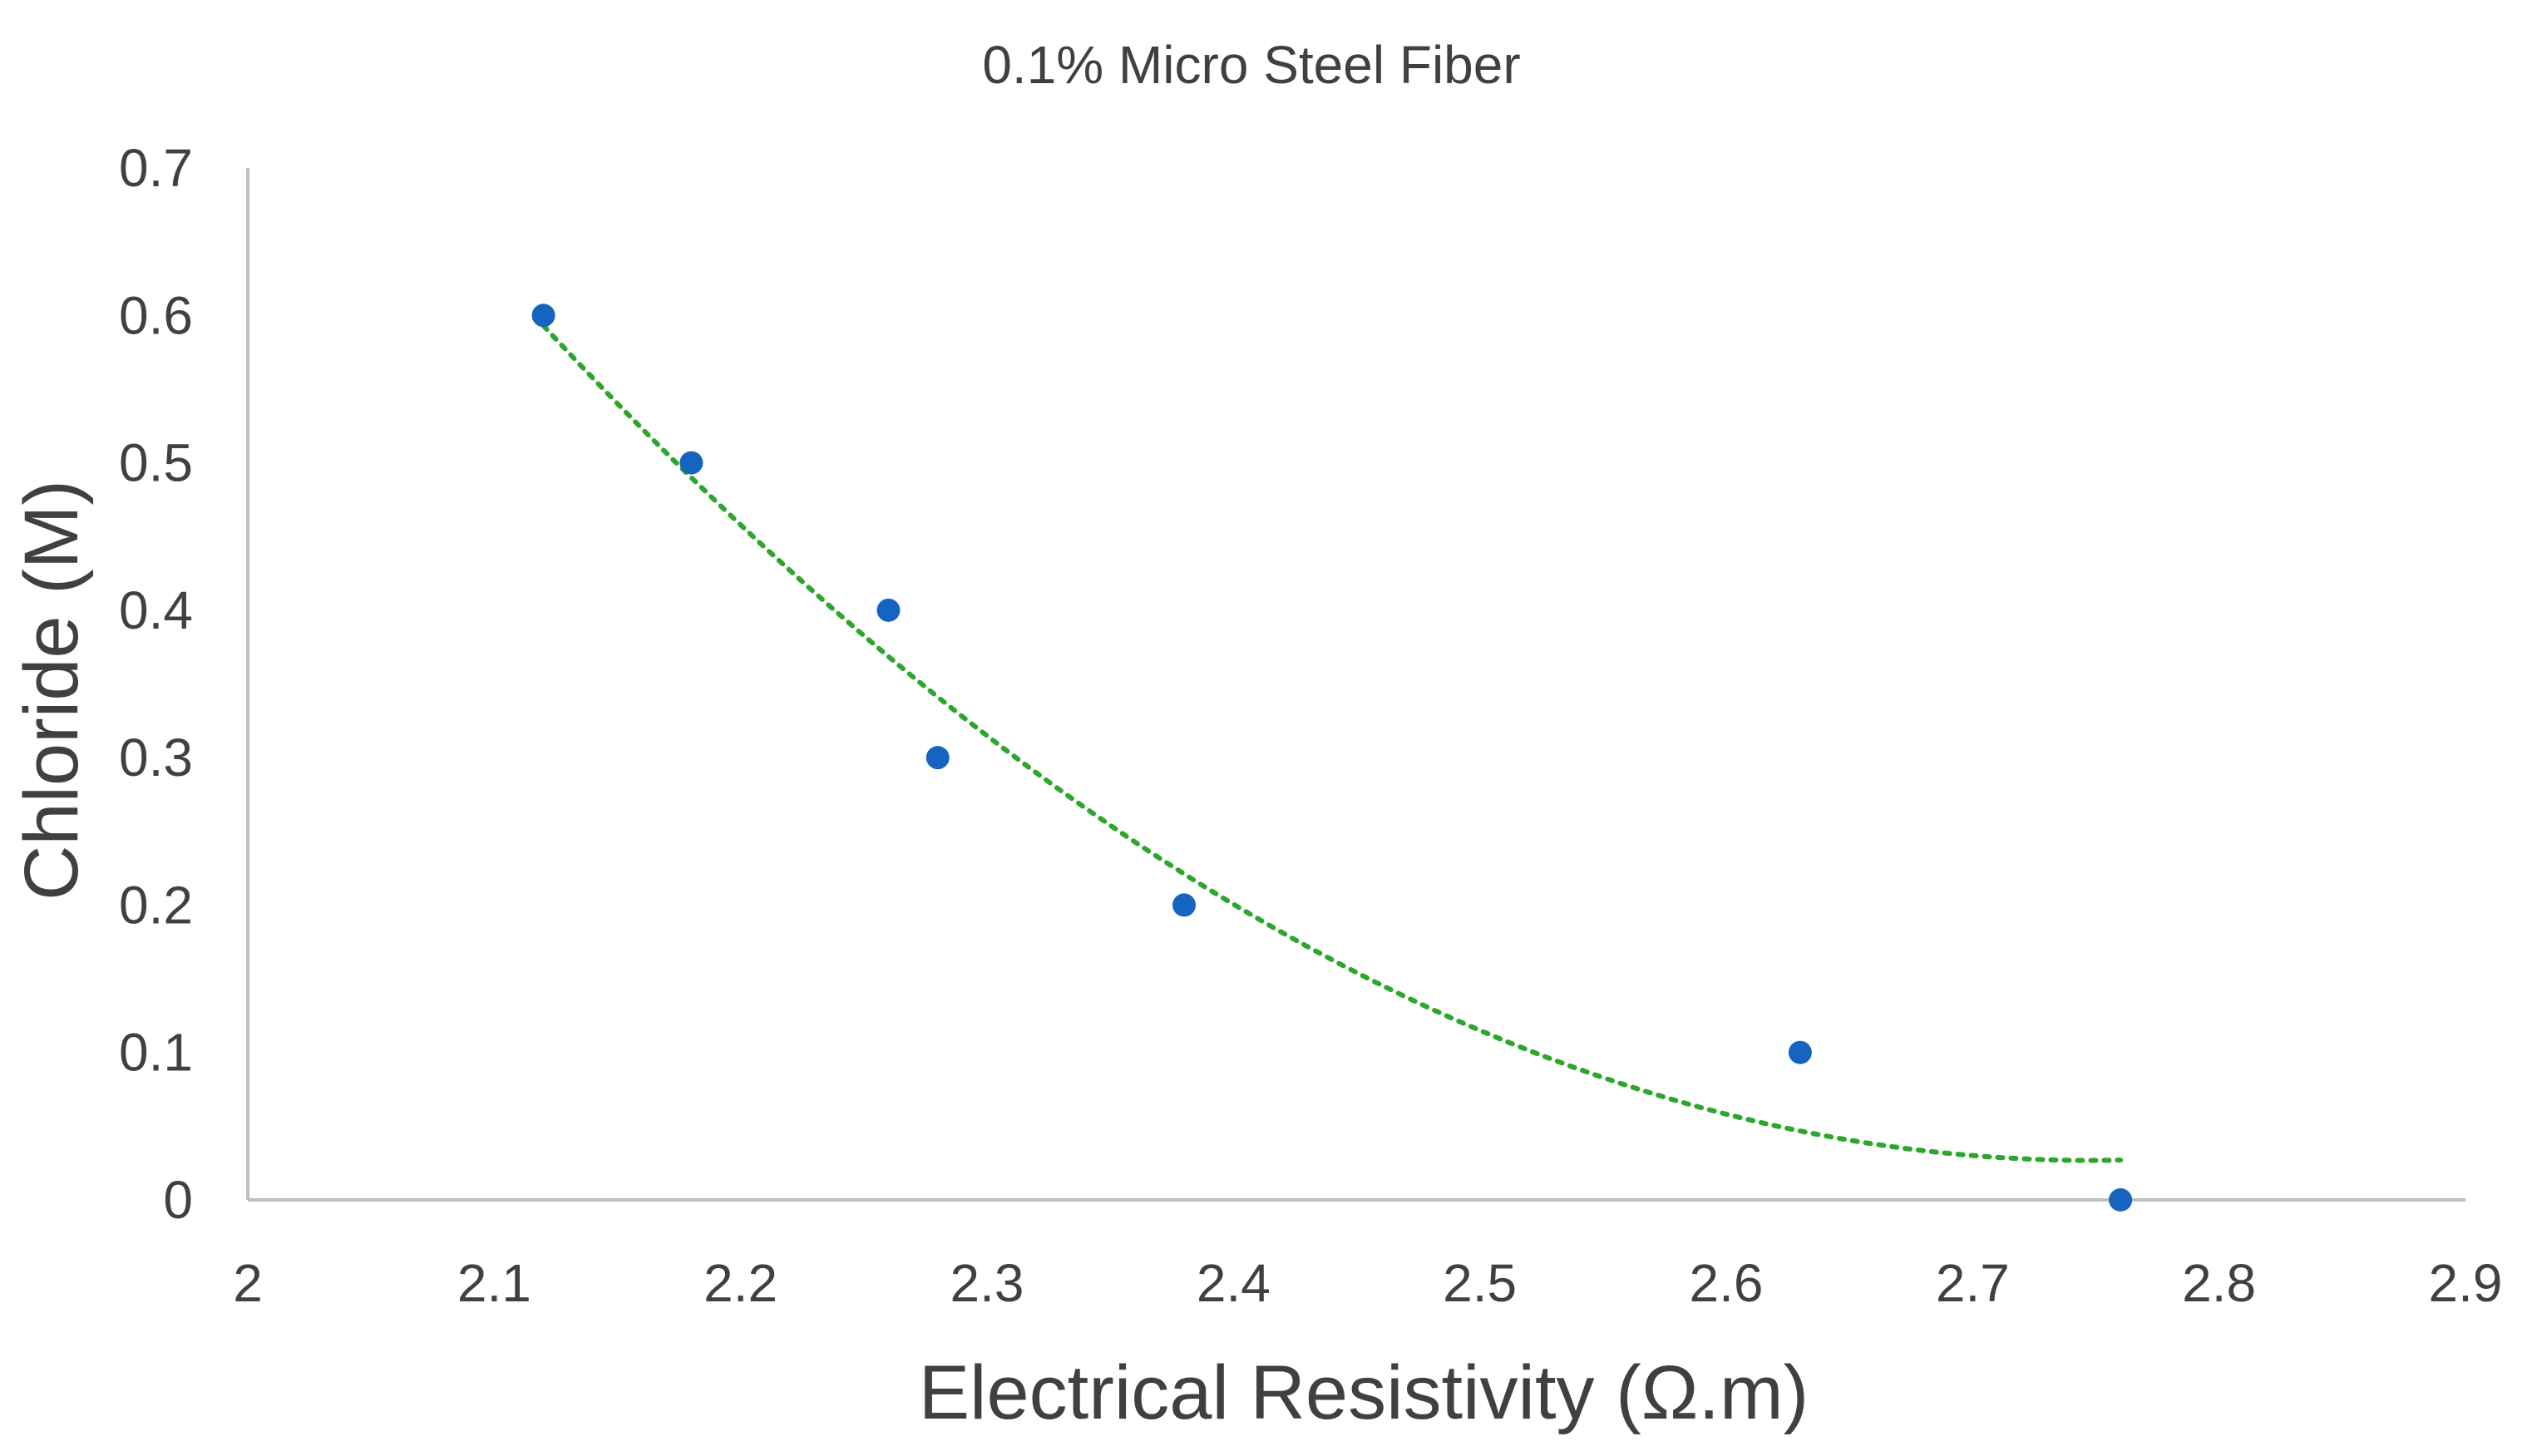 The height and width of the screenshot is (1456, 2527). What do you see at coordinates (156, 757) in the screenshot?
I see `y-tick-label: 0.3` at bounding box center [156, 757].